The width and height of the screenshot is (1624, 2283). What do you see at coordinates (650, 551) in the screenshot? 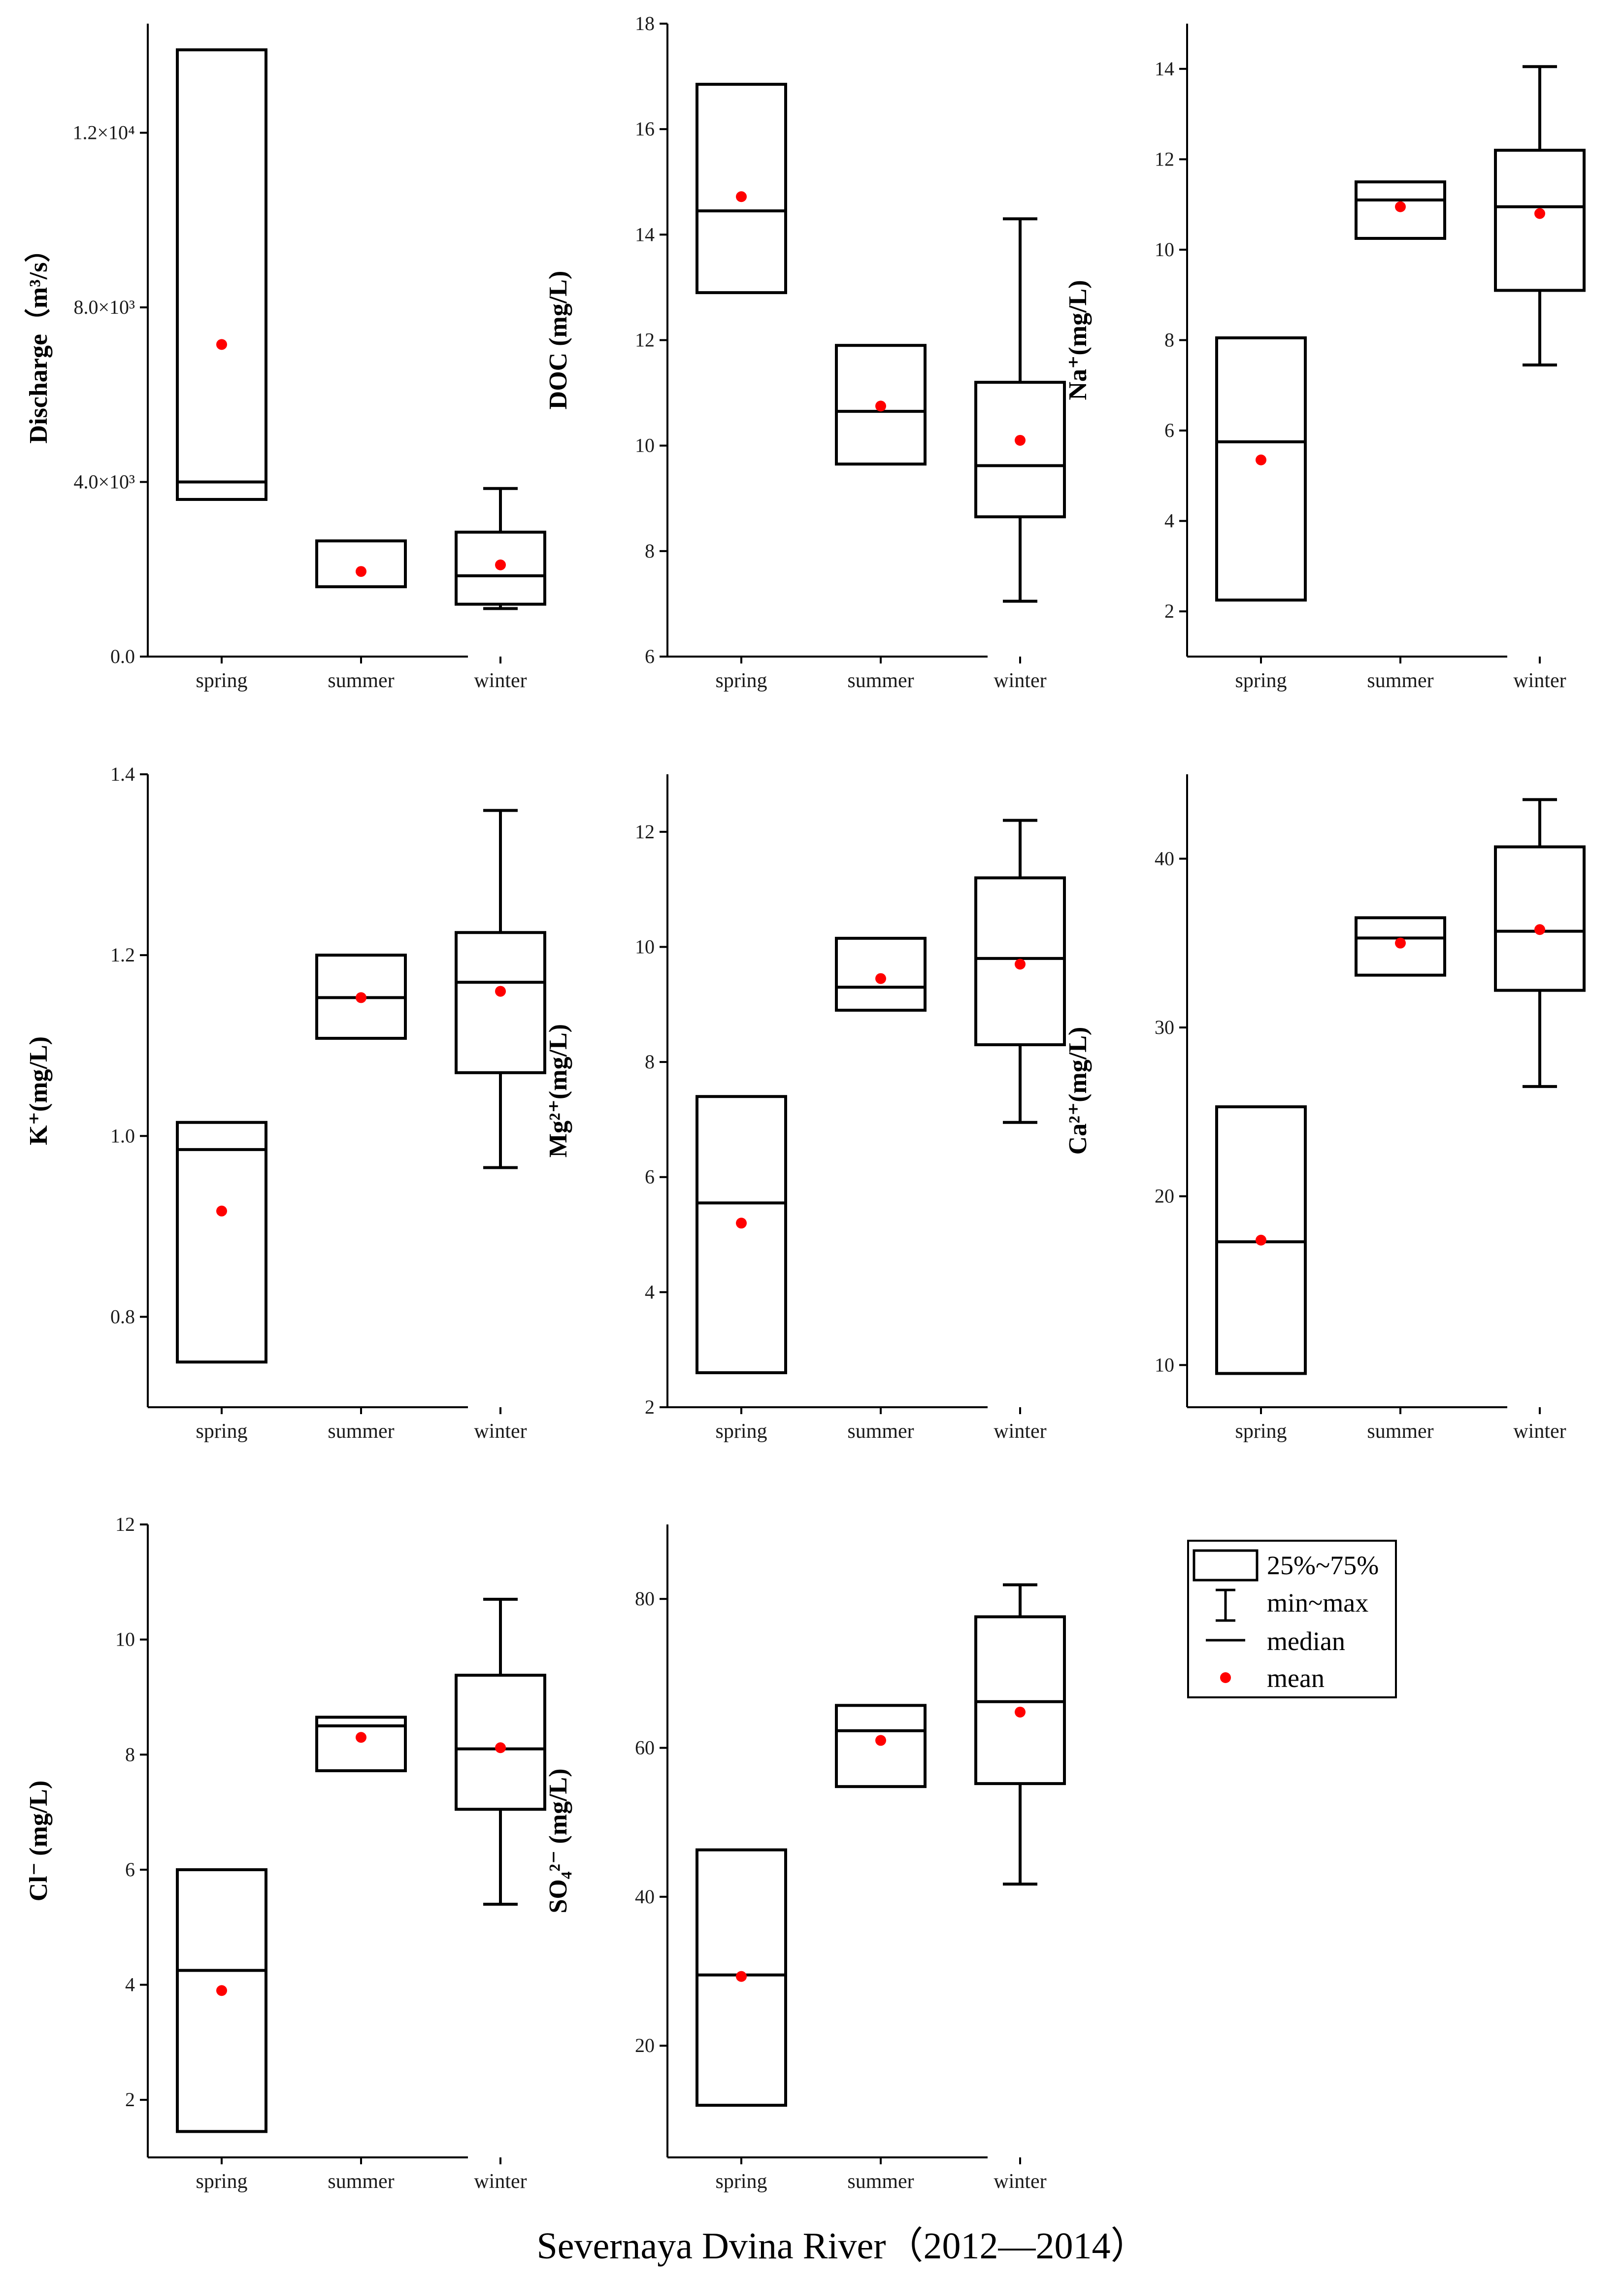
I see `y-tick-label: 8` at bounding box center [650, 551].